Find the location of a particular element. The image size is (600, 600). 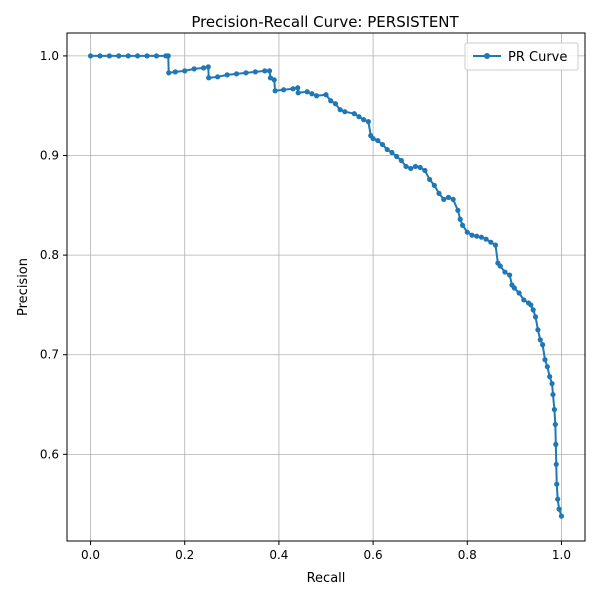

x-tick-label: 0.6 is located at coordinates (373, 555).